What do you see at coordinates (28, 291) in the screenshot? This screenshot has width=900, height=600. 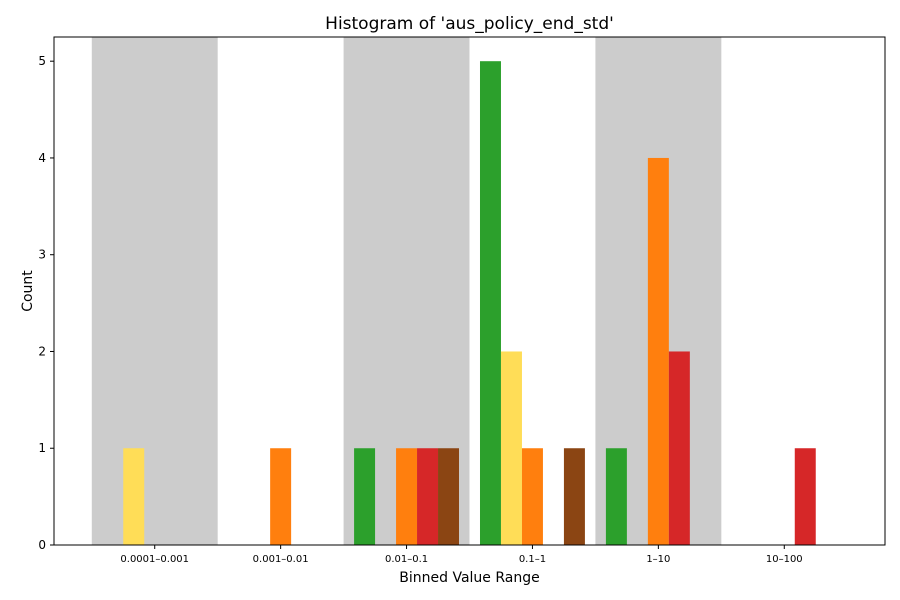 I see `y-axis-label: Count` at bounding box center [28, 291].